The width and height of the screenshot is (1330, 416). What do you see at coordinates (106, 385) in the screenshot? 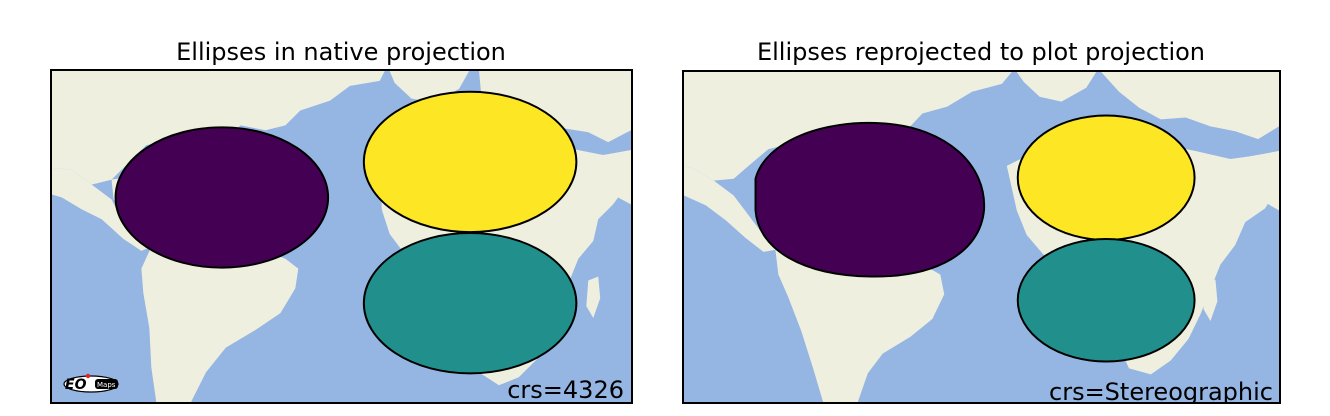
I see `svg-text: Maps` at bounding box center [106, 385].